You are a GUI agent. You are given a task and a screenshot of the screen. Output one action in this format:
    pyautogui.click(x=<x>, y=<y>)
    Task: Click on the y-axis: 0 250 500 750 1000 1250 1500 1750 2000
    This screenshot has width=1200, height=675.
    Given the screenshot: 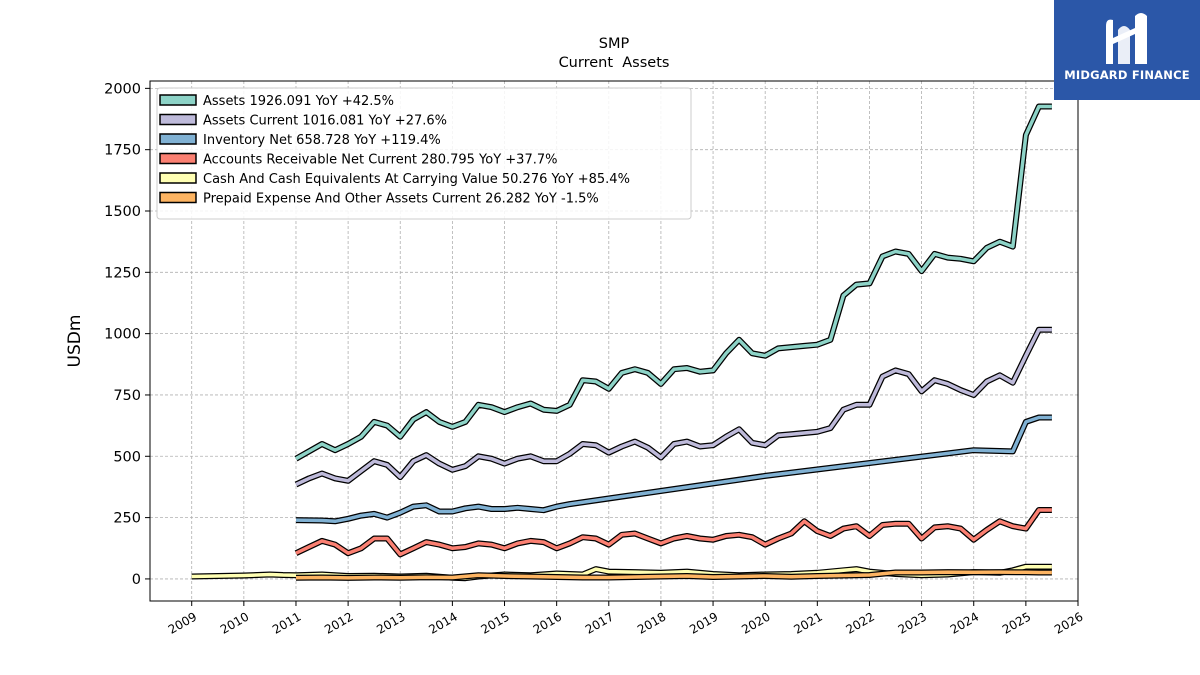 What is the action you would take?
    pyautogui.click(x=127, y=334)
    